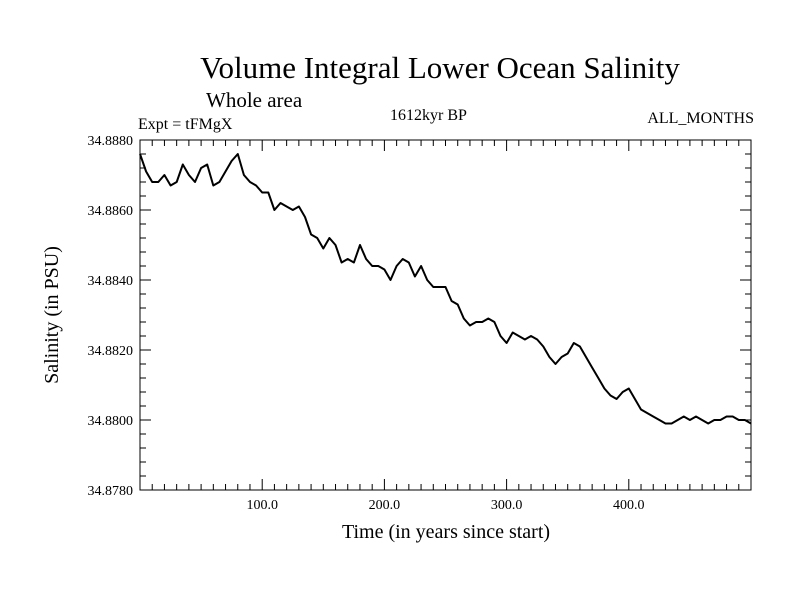 This screenshot has width=800, height=600. I want to click on y-tick-label: 34.8820, so click(111, 351).